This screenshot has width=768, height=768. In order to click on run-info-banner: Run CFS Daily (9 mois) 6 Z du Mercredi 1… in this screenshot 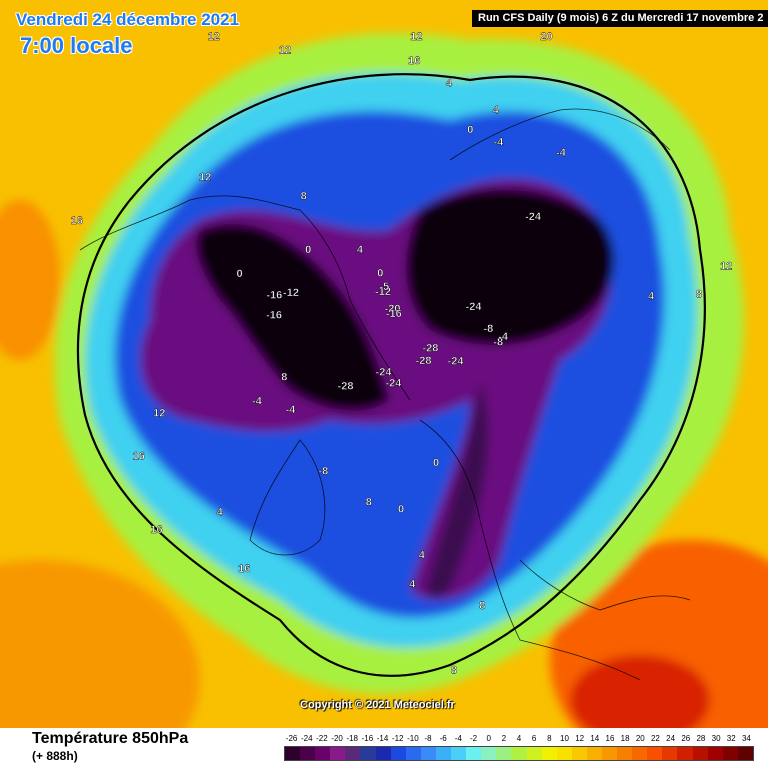, I will do `click(620, 18)`.